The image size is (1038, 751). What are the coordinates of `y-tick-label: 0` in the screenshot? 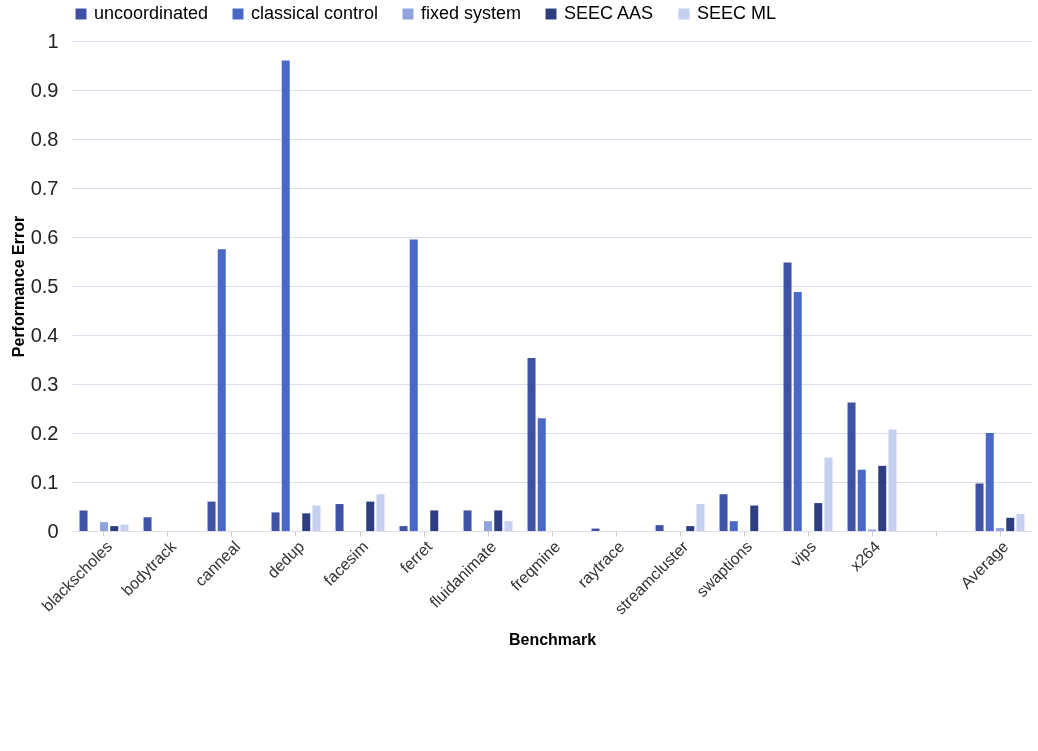 It's located at (53, 530).